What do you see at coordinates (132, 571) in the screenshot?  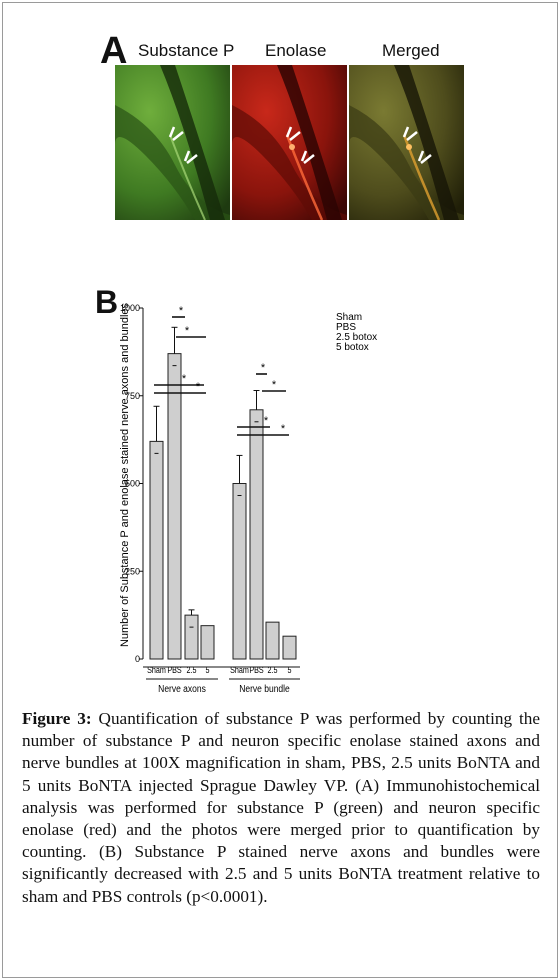 I see `y-tick-label: 250` at bounding box center [132, 571].